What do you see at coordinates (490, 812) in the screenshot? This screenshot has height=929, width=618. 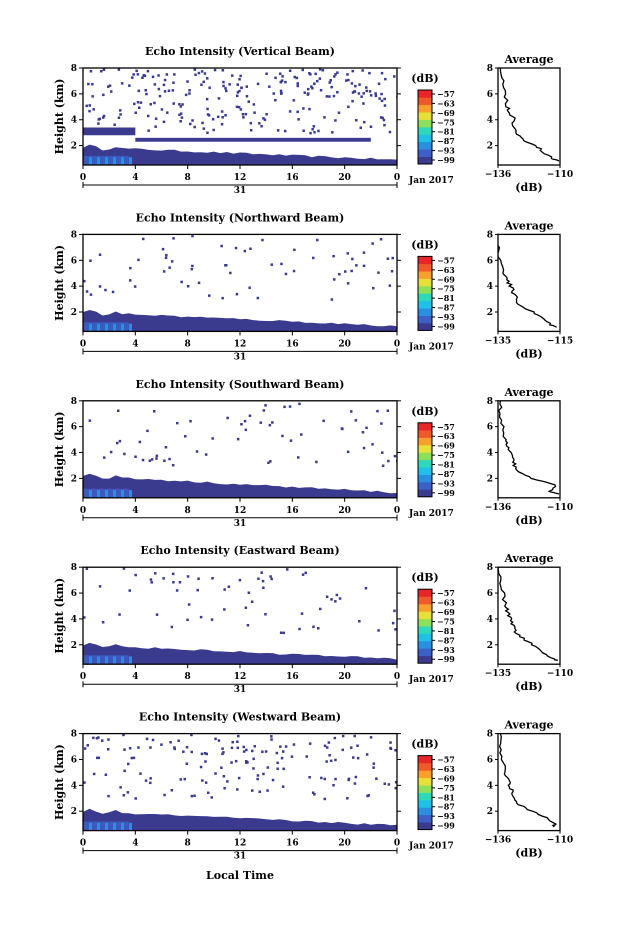 I see `profile-y-tick-label: 2` at bounding box center [490, 812].